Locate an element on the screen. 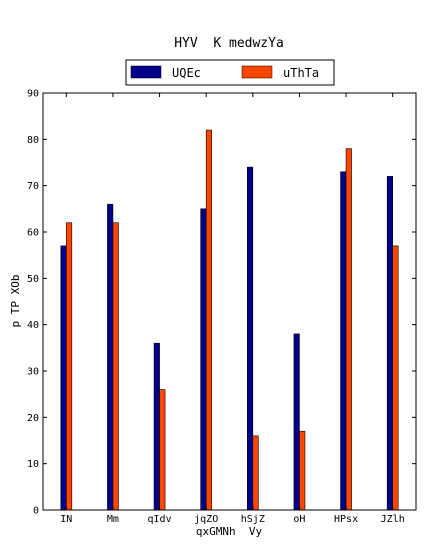  bar-series-1-jqZO is located at coordinates (203, 359).